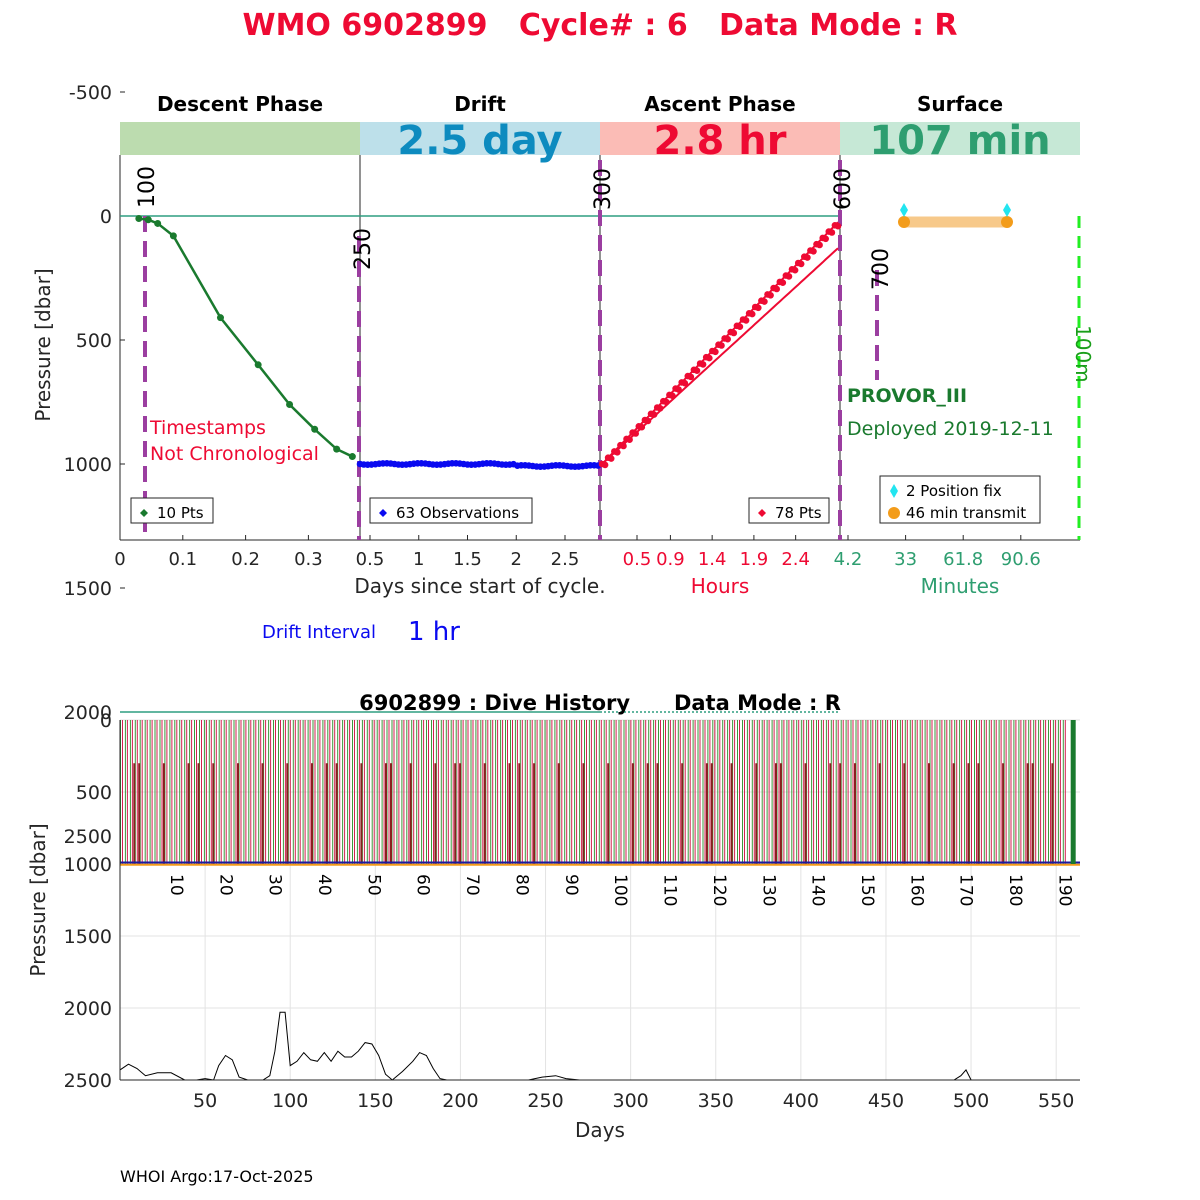  Describe the element at coordinates (88, 865) in the screenshot. I see `history-ytick-2: 1000` at that location.